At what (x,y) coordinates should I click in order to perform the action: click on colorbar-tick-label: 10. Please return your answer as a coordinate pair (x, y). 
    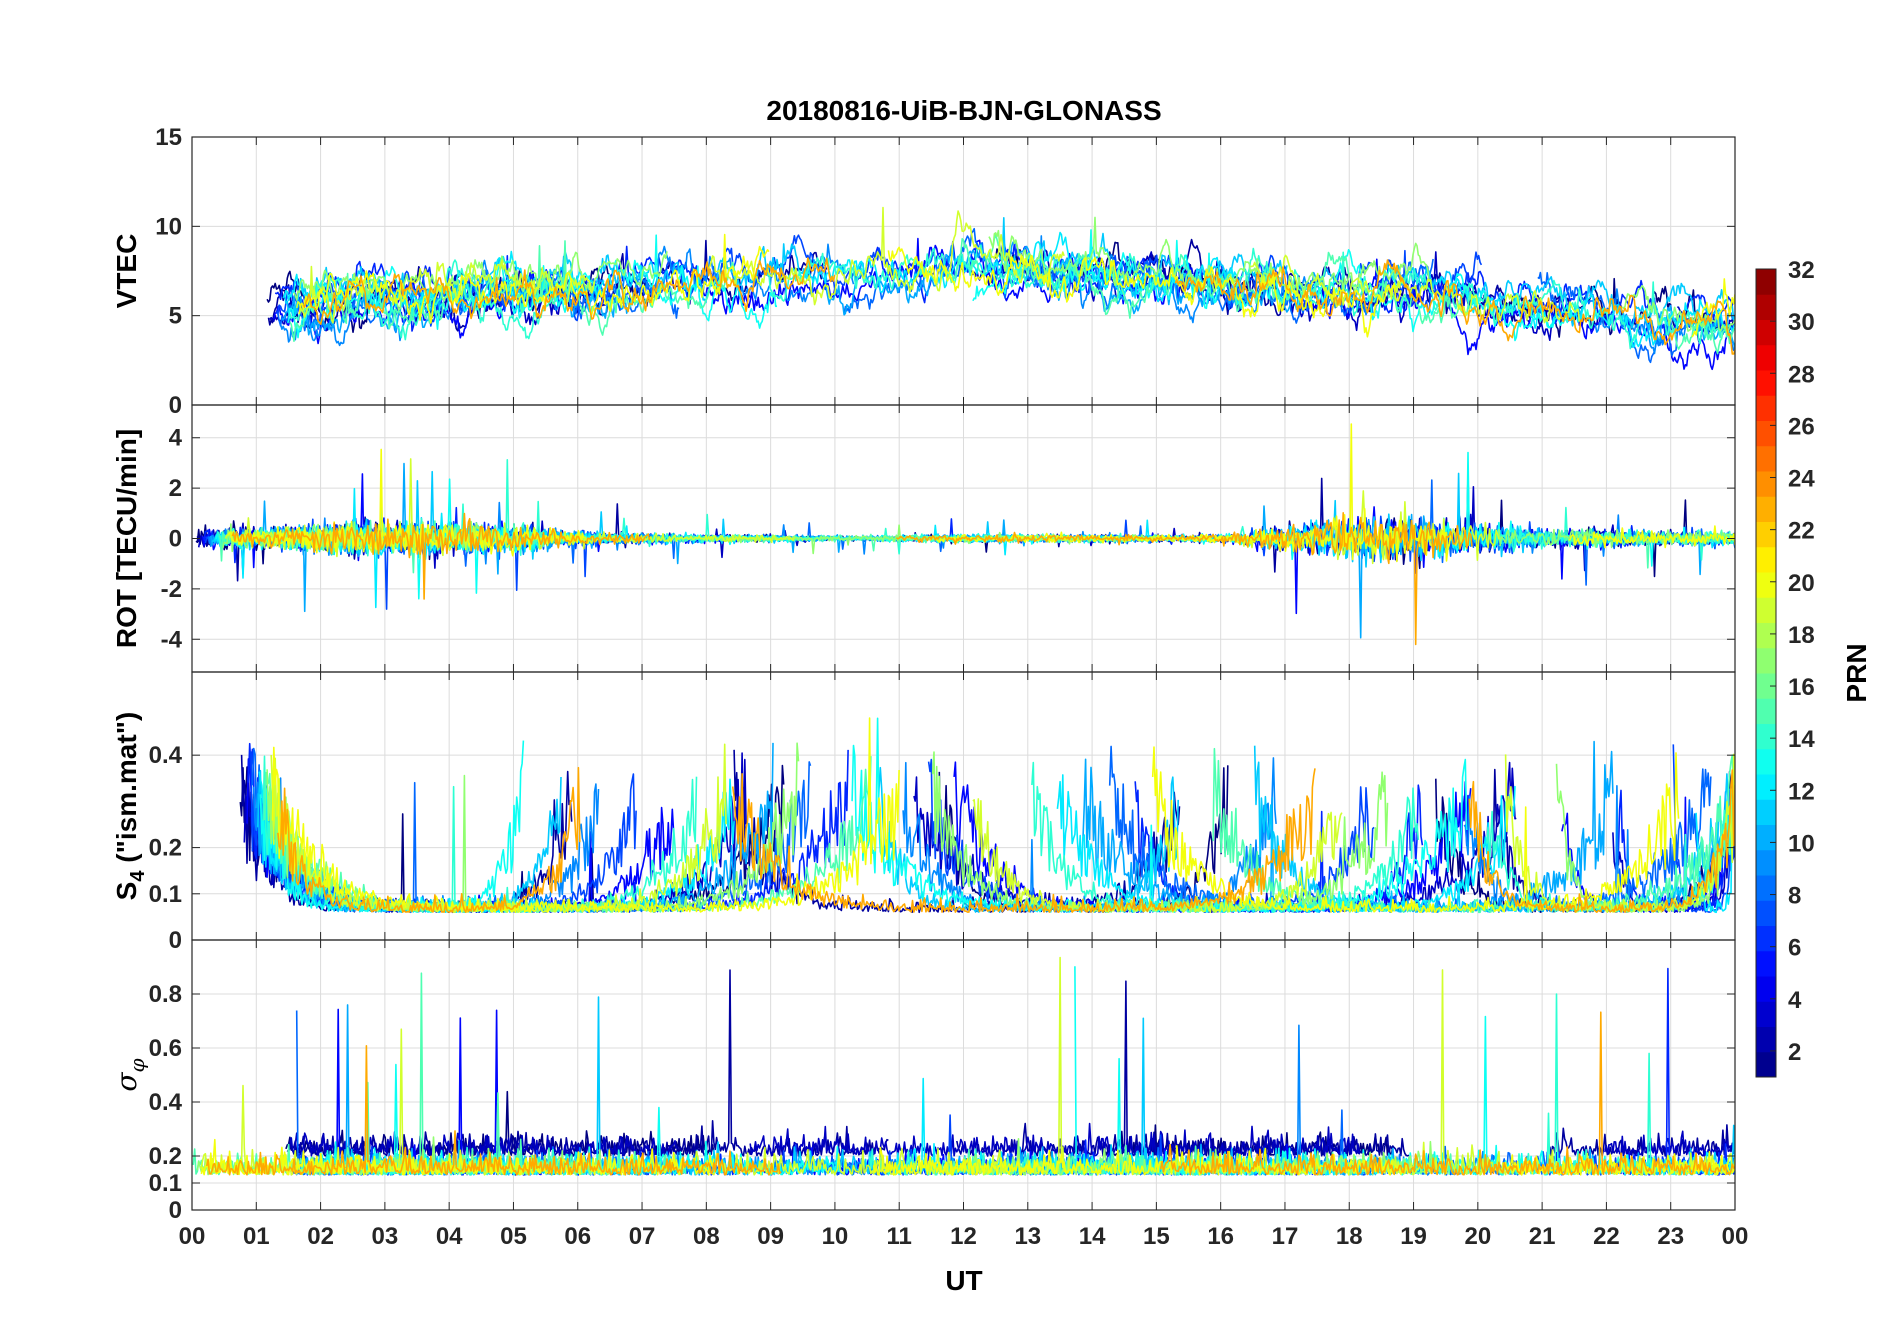
    Looking at the image, I should click on (1801, 843).